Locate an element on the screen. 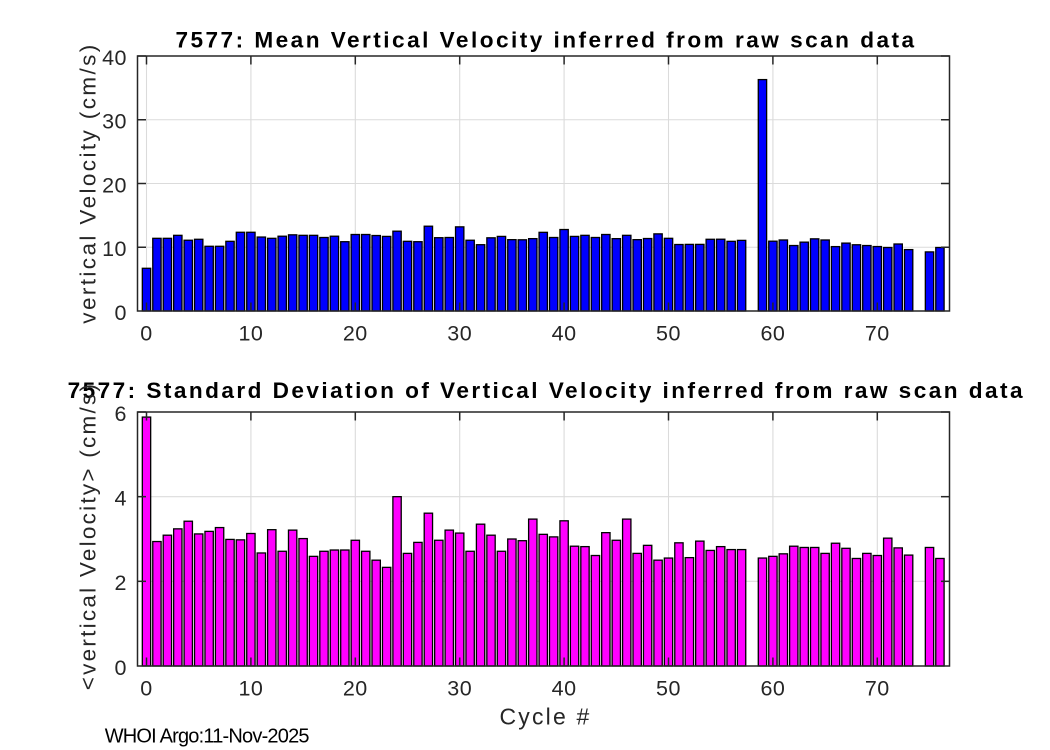 This screenshot has width=1050, height=750. svg-text: 6 is located at coordinates (121, 414).